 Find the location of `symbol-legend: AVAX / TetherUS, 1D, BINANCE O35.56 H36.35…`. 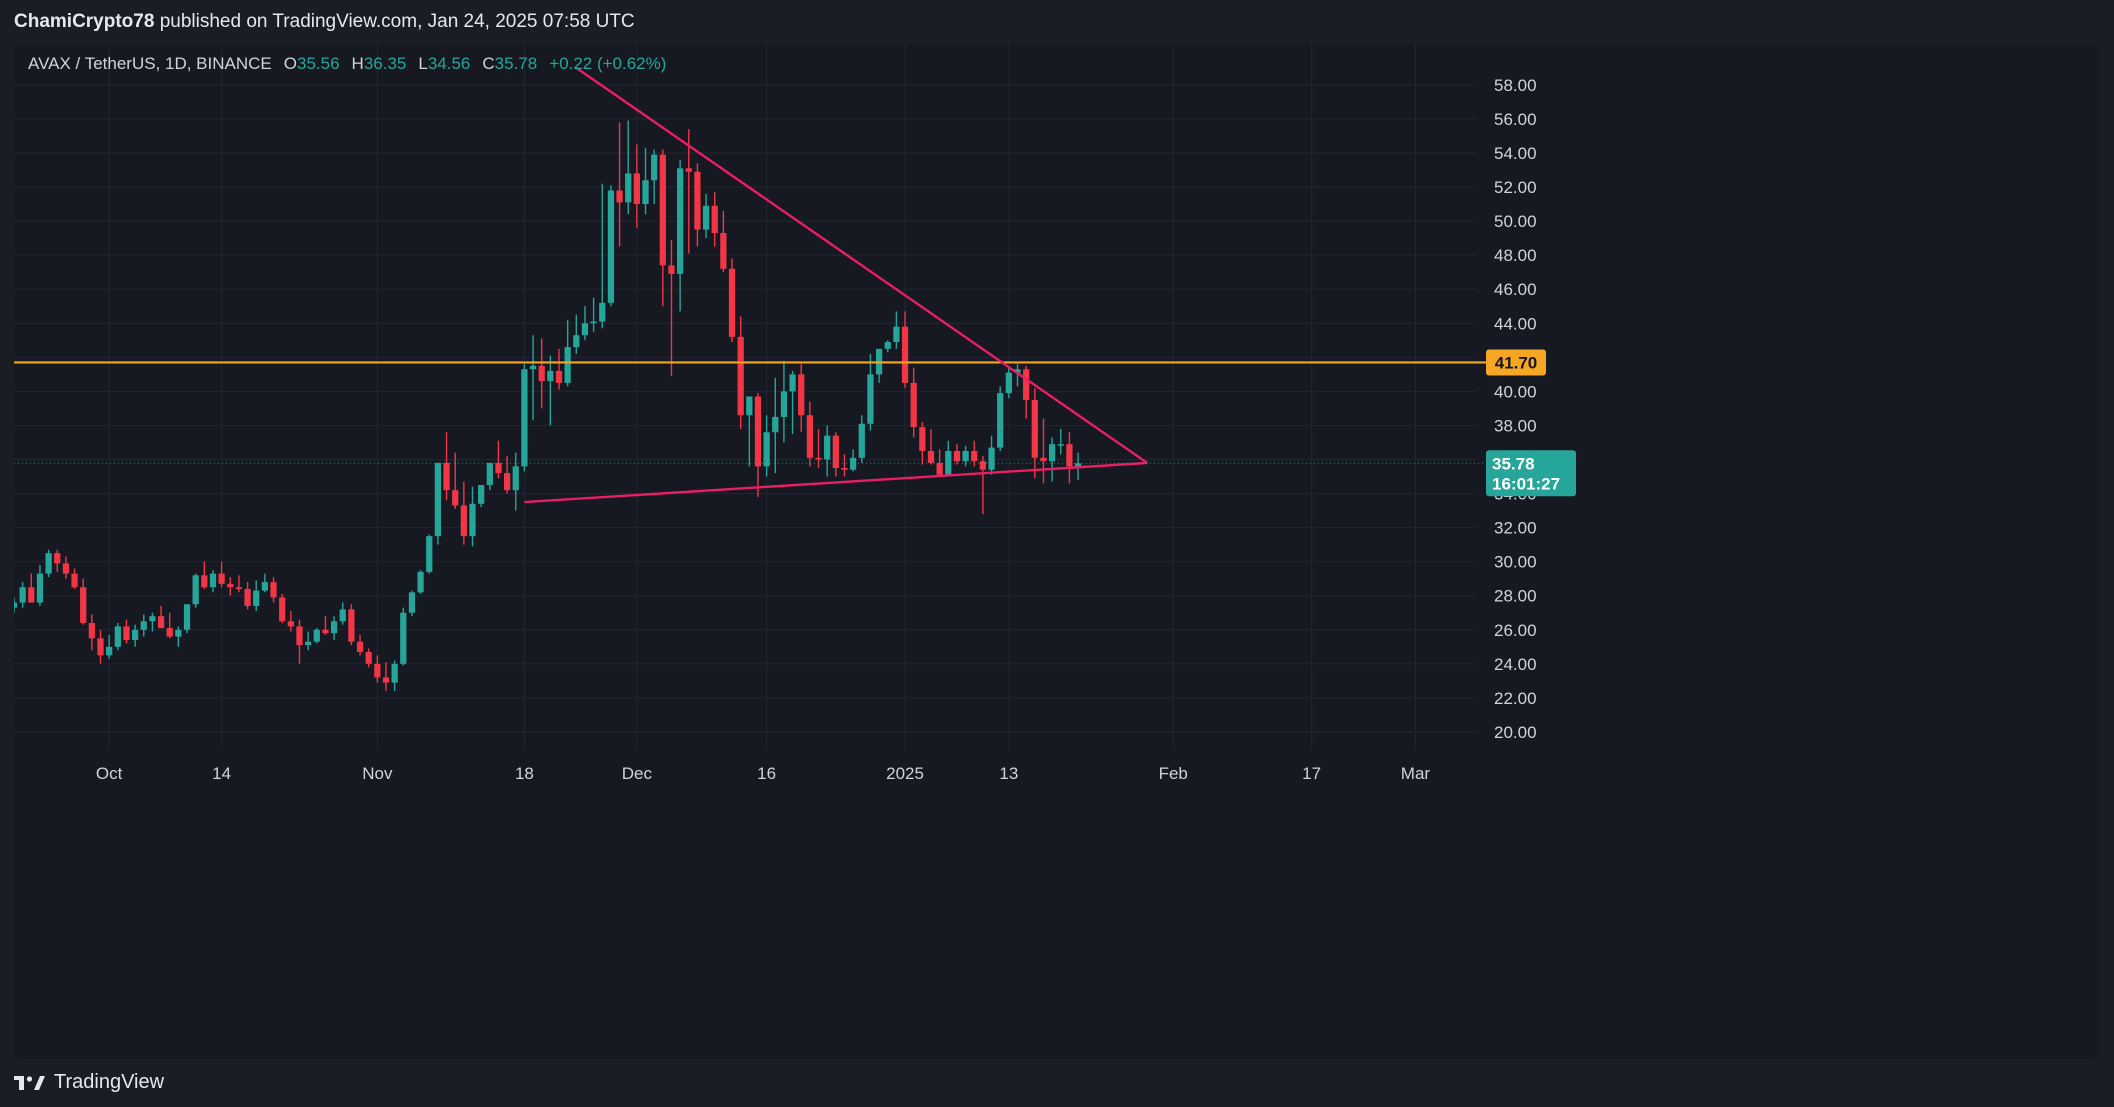

symbol-legend: AVAX / TetherUS, 1D, BINANCE O35.56 H36.35… is located at coordinates (347, 64).